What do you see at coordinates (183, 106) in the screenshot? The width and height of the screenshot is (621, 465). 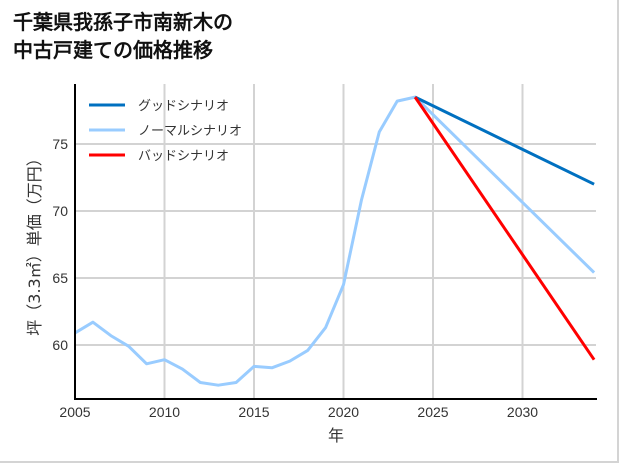 I see `legend-label: グッドシナリオ` at bounding box center [183, 106].